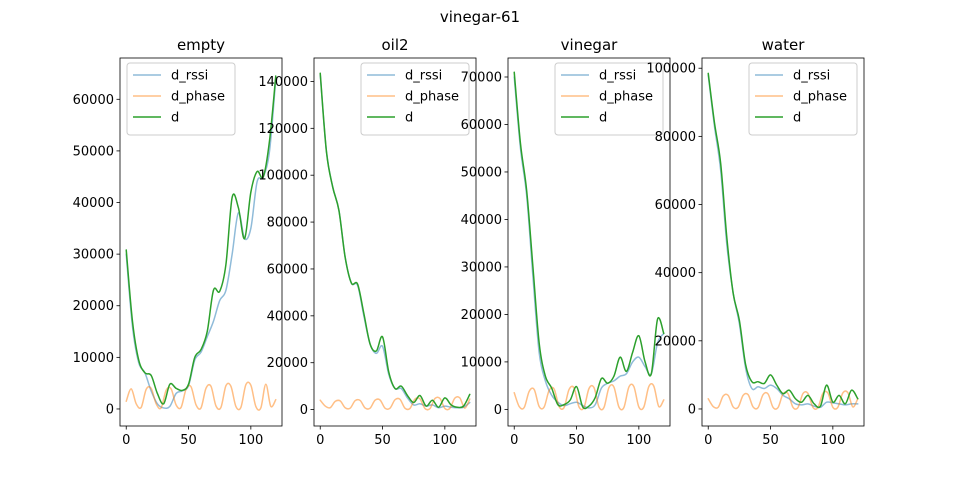 This screenshot has width=960, height=479. What do you see at coordinates (589, 45) in the screenshot?
I see `subplot-title: vinegar` at bounding box center [589, 45].